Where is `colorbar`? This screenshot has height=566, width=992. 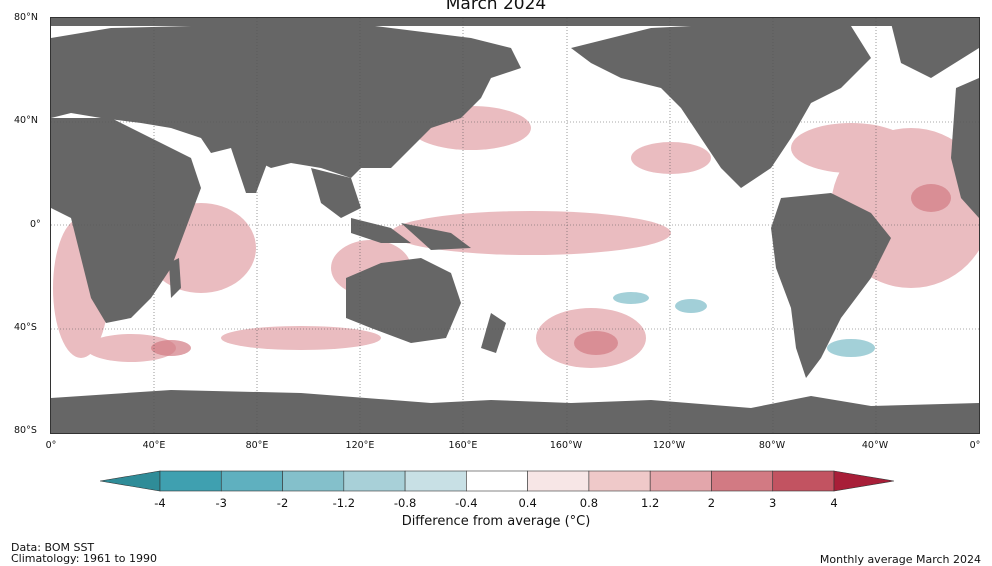 colorbar is located at coordinates (497, 481).